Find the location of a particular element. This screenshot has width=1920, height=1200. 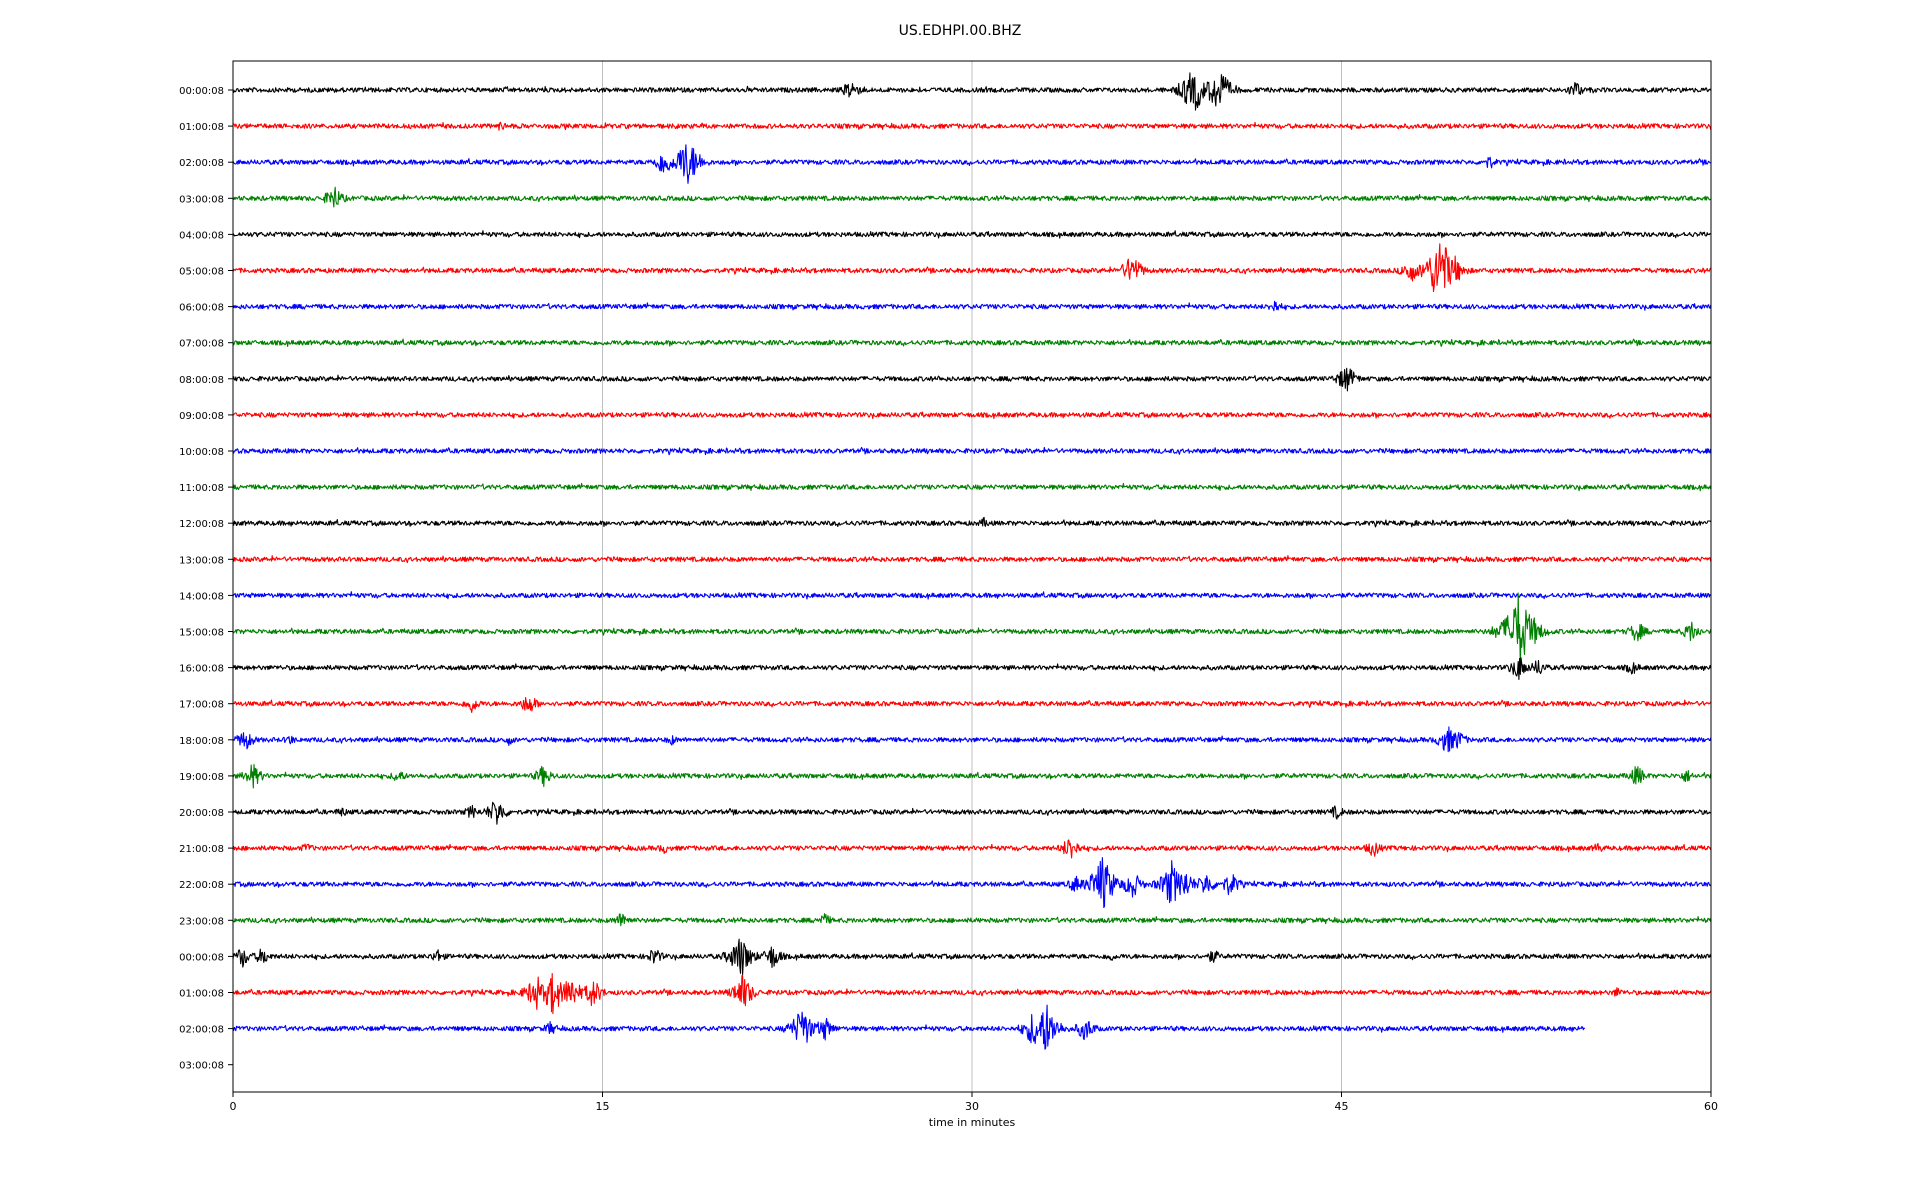

row-label-8: 08:00:08 is located at coordinates (201, 380).